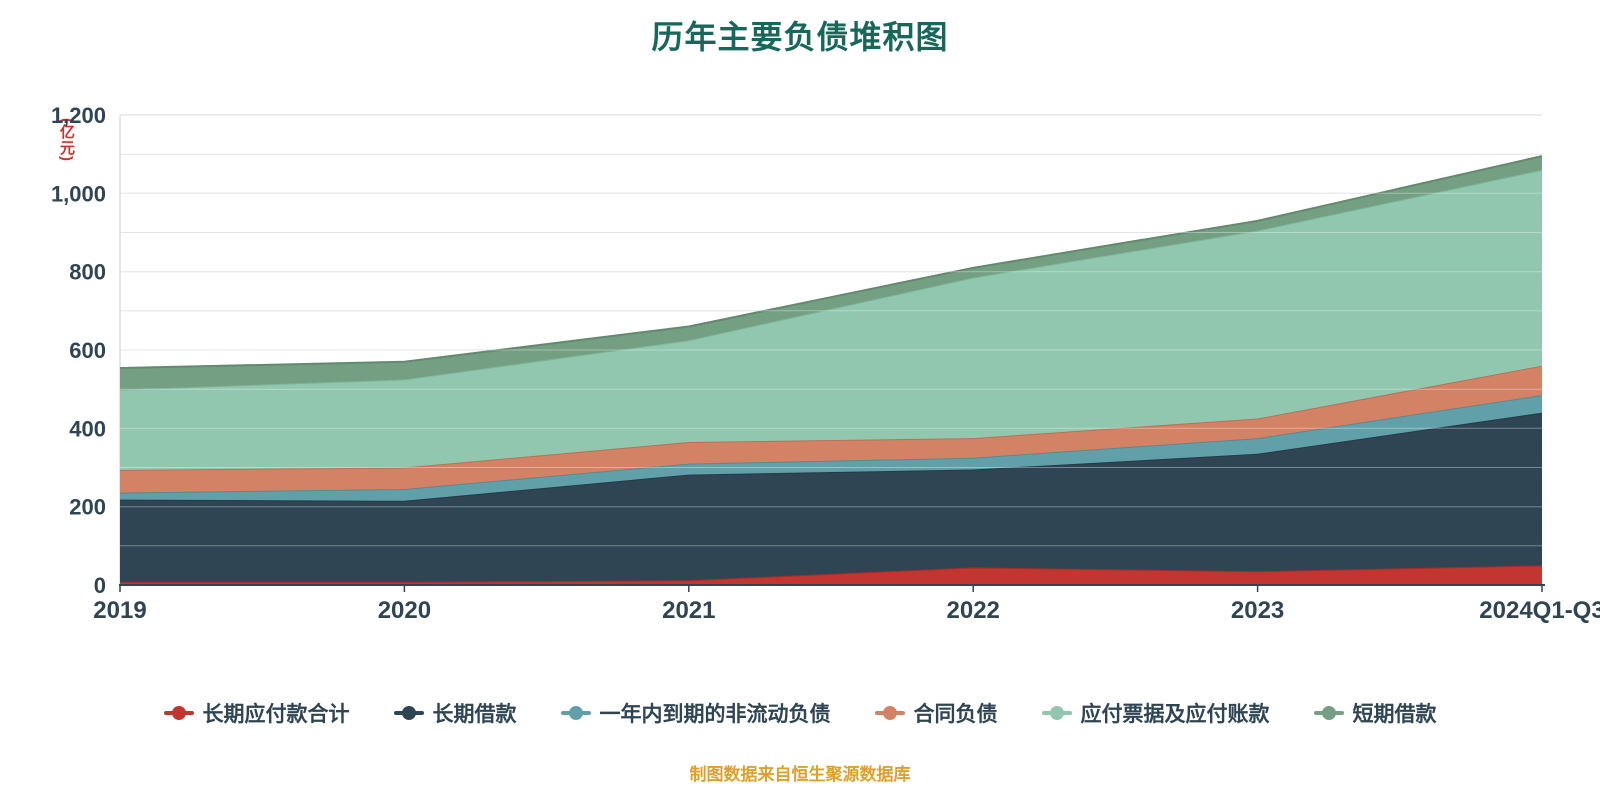 This screenshot has height=800, width=1600. Describe the element at coordinates (955, 714) in the screenshot. I see `legend-label: 合同负债` at that location.